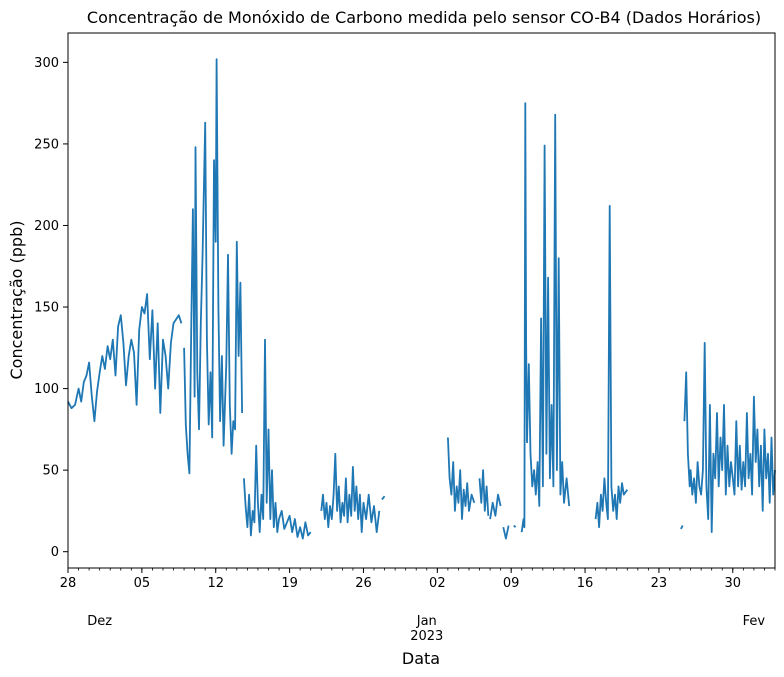 The image size is (784, 677). What do you see at coordinates (754, 621) in the screenshot?
I see `x-month-label: Fev` at bounding box center [754, 621].